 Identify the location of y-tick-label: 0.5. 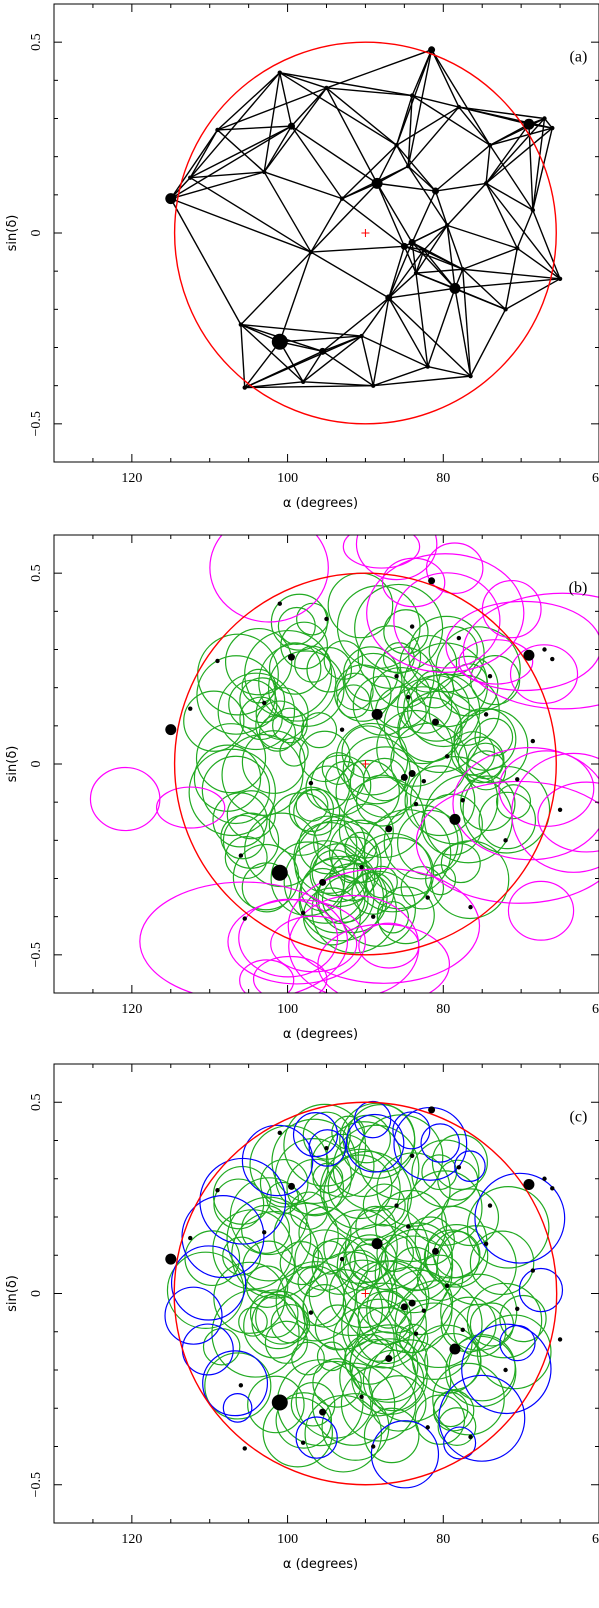
(36, 1103).